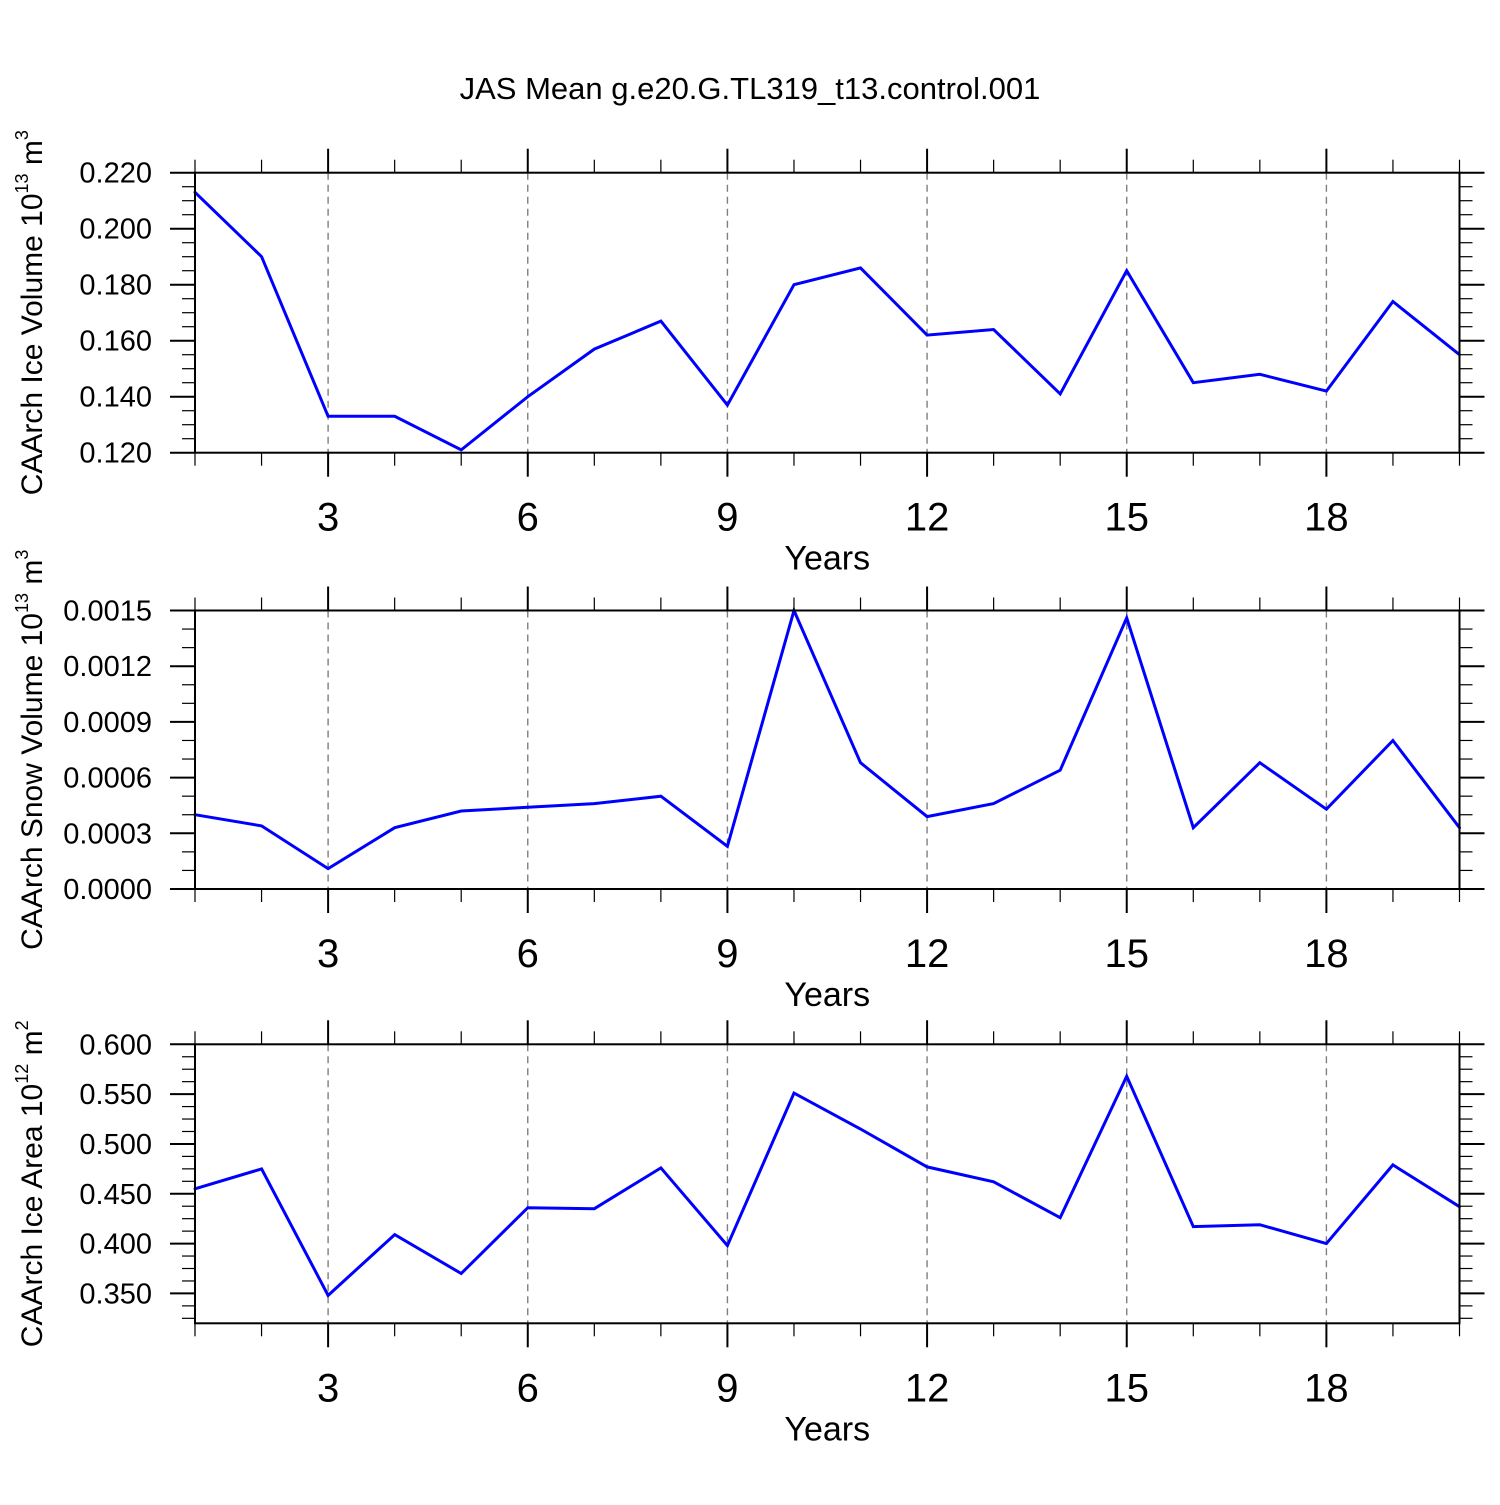 The image size is (1500, 1505). I want to click on y-tick-label: 0.0006, so click(107, 779).